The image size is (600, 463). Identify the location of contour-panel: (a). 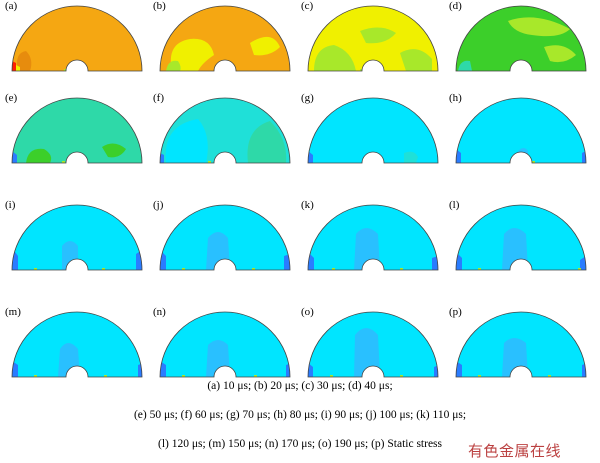
(77, 45).